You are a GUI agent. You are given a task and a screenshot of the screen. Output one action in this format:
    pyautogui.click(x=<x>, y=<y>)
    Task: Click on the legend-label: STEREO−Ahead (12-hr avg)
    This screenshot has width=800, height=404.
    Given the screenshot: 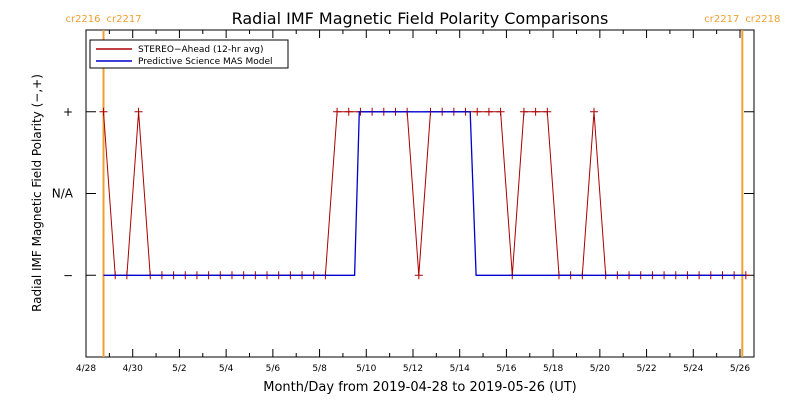 What is the action you would take?
    pyautogui.click(x=201, y=50)
    